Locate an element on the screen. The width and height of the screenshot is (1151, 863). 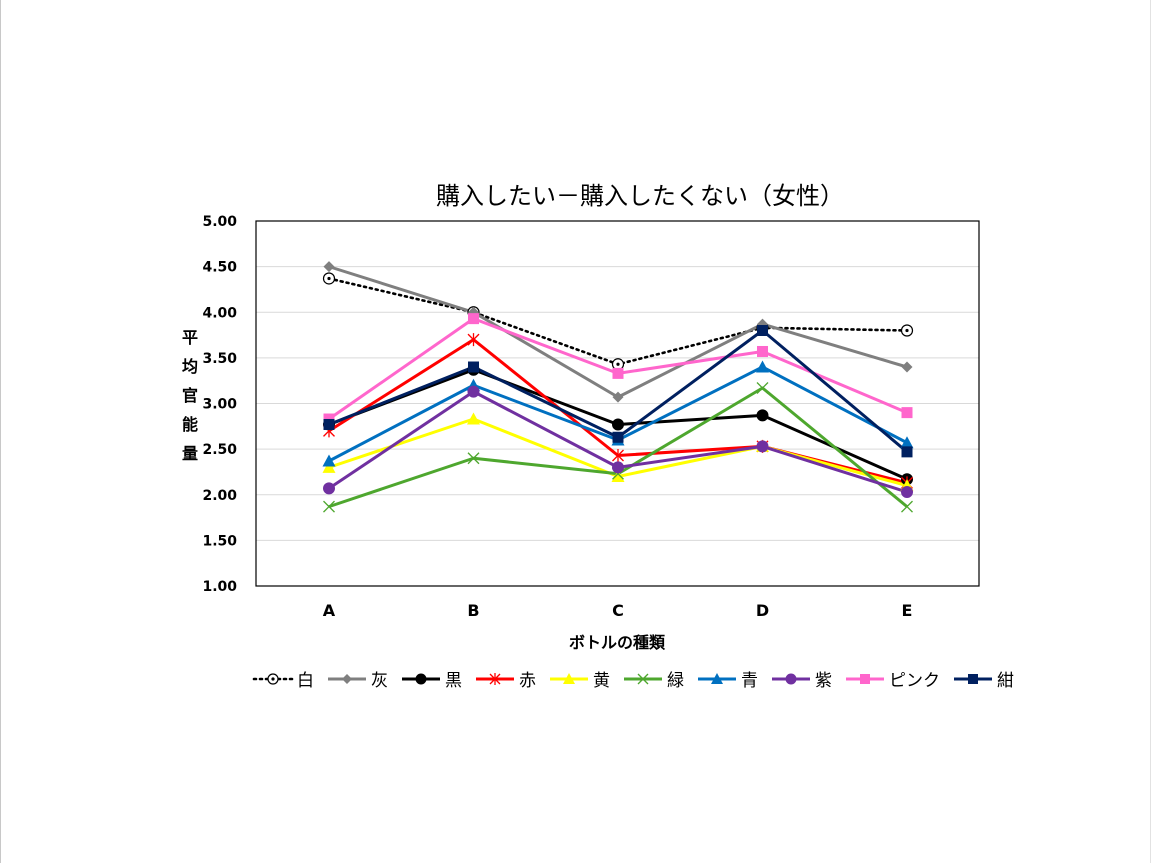
chart-title: 購入したい－購入したくない（女性） is located at coordinates (640, 196).